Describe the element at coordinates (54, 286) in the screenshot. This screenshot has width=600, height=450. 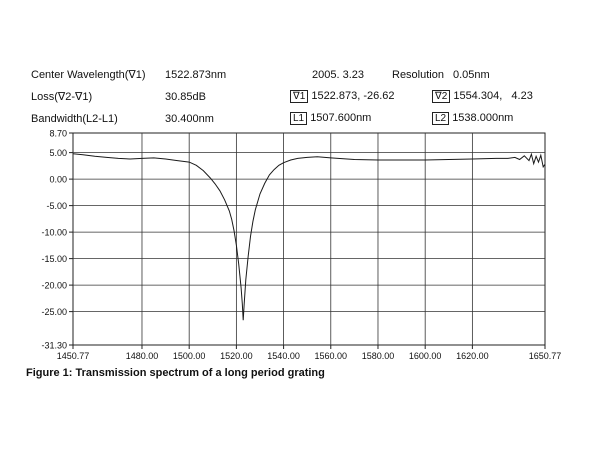
I see `y-tick-label: -20.00` at that location.